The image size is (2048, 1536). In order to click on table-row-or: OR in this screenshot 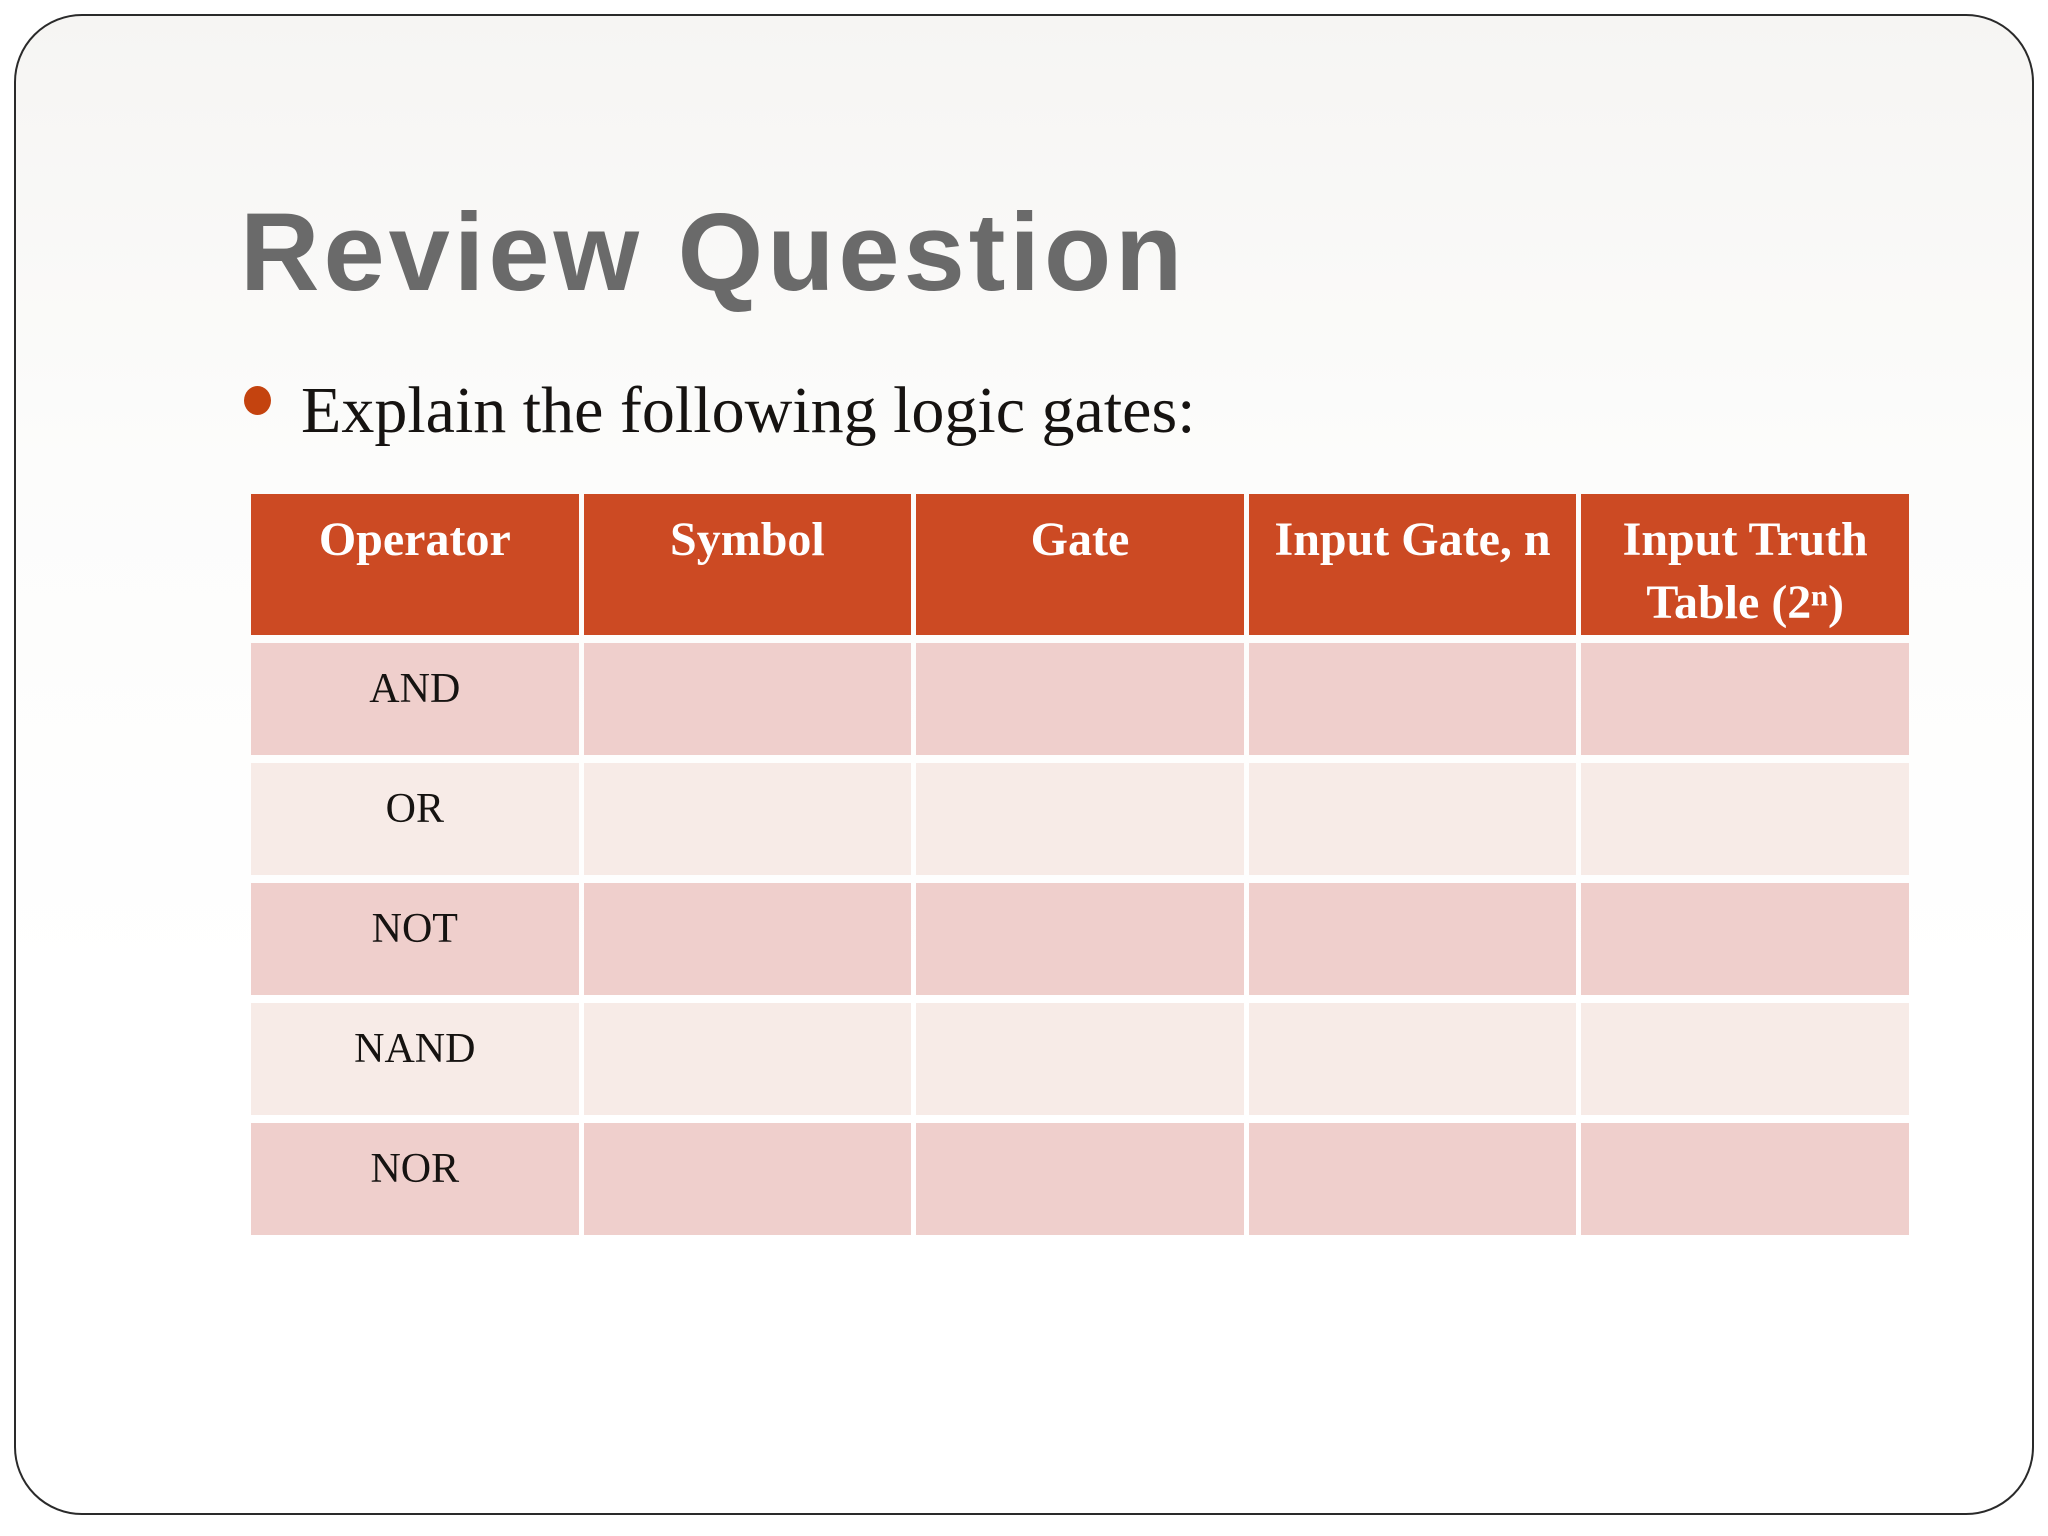, I will do `click(1080, 818)`.